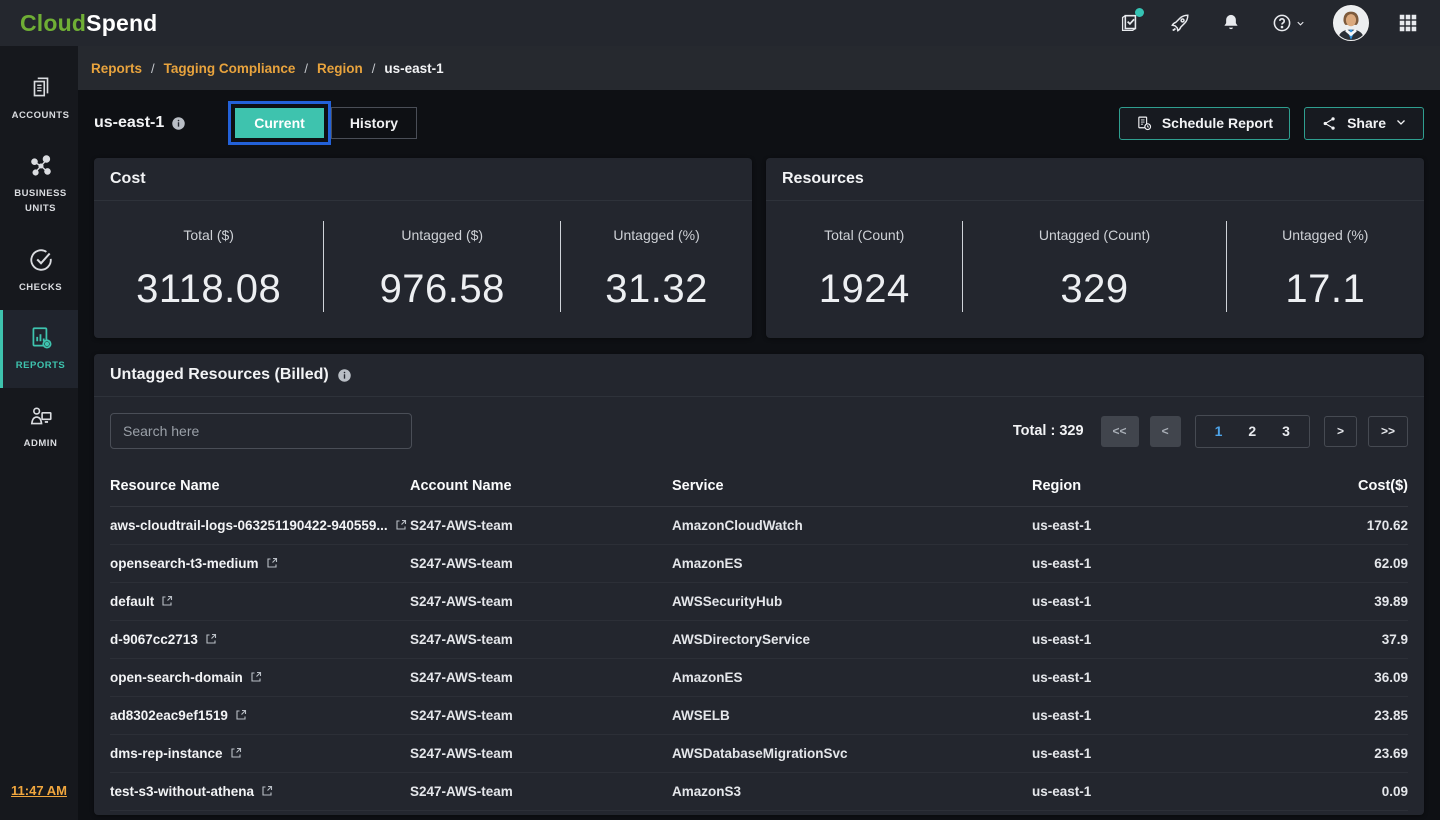 The height and width of the screenshot is (820, 1440). What do you see at coordinates (1345, 677) in the screenshot?
I see `cost: 36.09` at bounding box center [1345, 677].